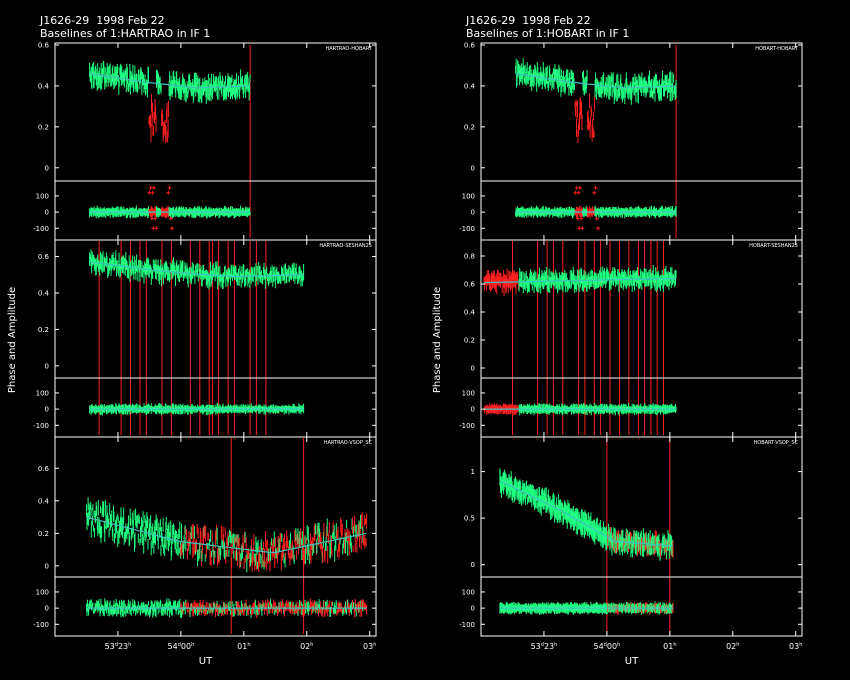  I want to click on left-panel-3: HARTRAO-VSOP_SC 0 0.2 0.4 0.6 -100 0 100, so click(205, 536).